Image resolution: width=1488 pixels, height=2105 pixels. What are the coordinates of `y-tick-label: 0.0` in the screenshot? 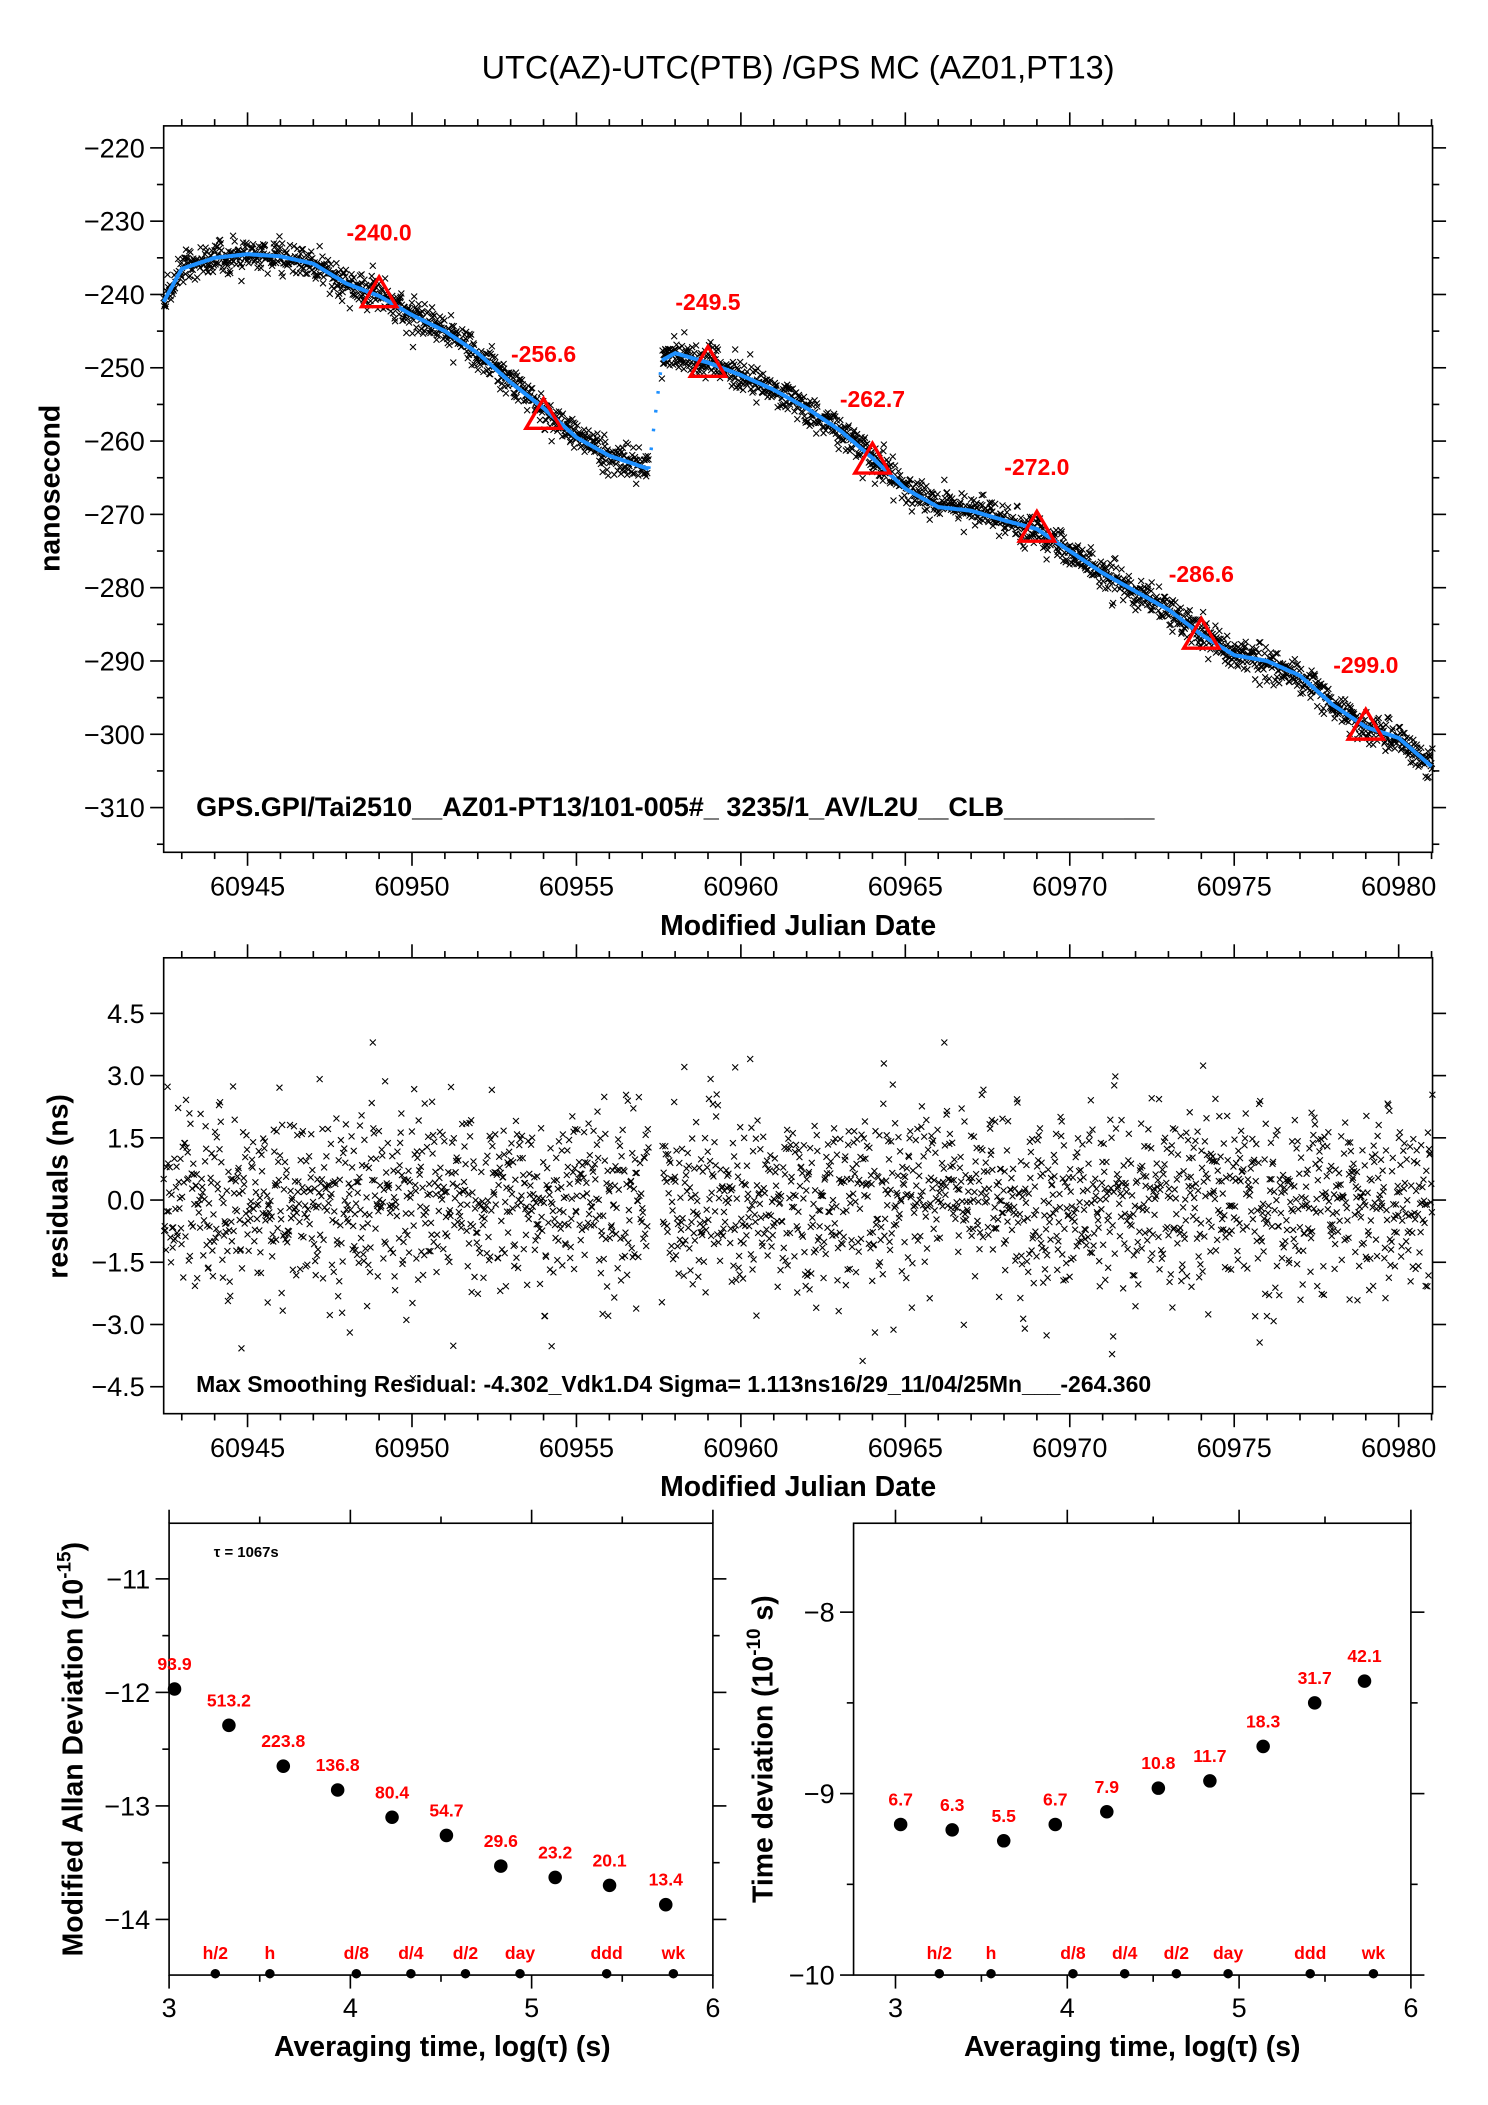 It's located at (126, 1201).